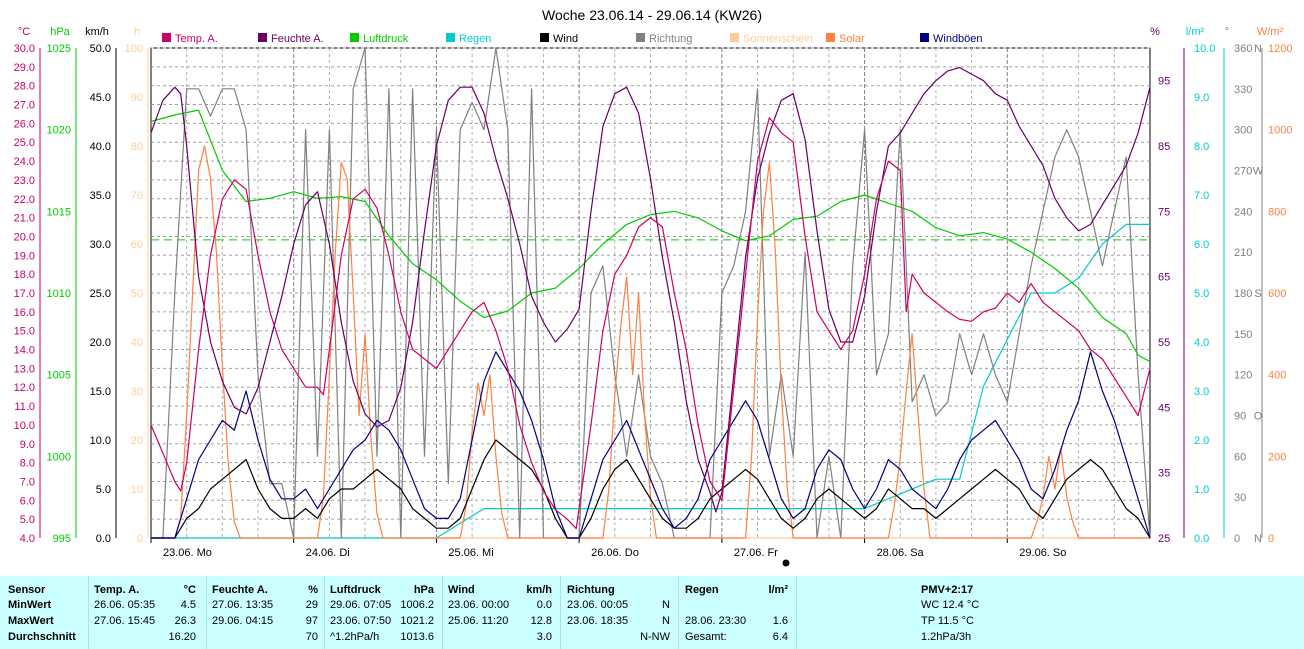  What do you see at coordinates (756, 553) in the screenshot?
I see `x-tick-label: 27.06. Fr` at bounding box center [756, 553].